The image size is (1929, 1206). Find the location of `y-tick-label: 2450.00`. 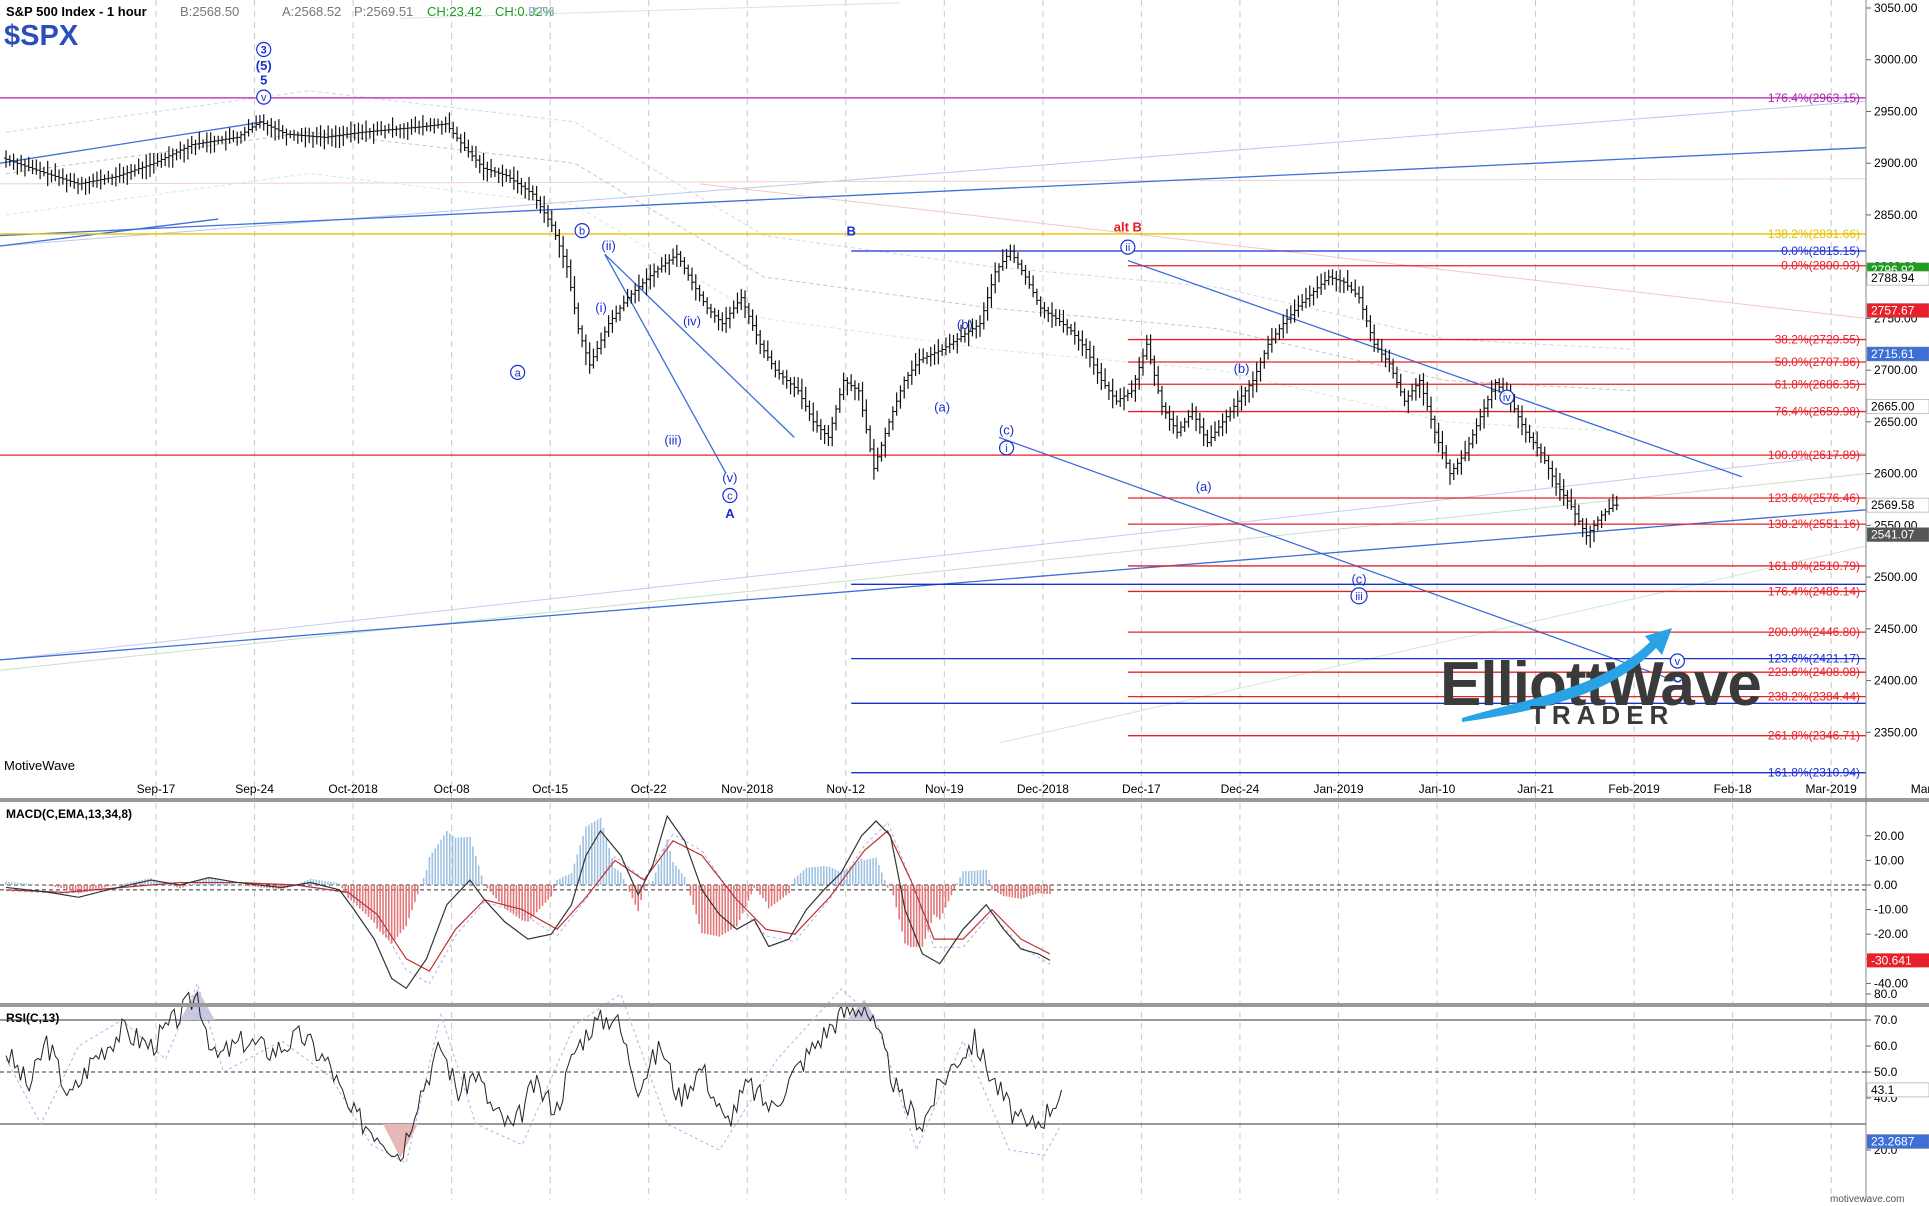

y-tick-label: 2450.00 is located at coordinates (1896, 629).